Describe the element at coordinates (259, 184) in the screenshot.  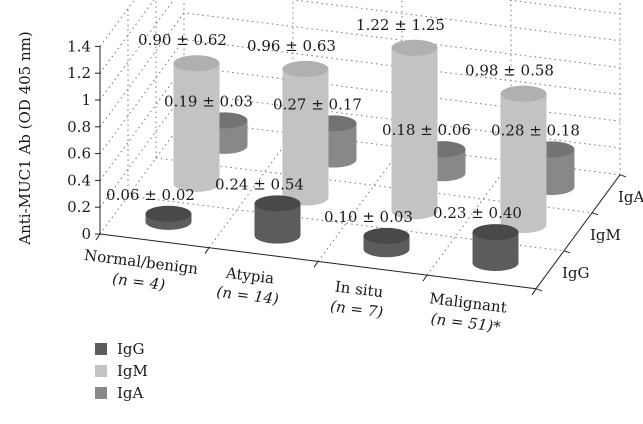
I see `data-label: 0.24 ± 0.54` at that location.